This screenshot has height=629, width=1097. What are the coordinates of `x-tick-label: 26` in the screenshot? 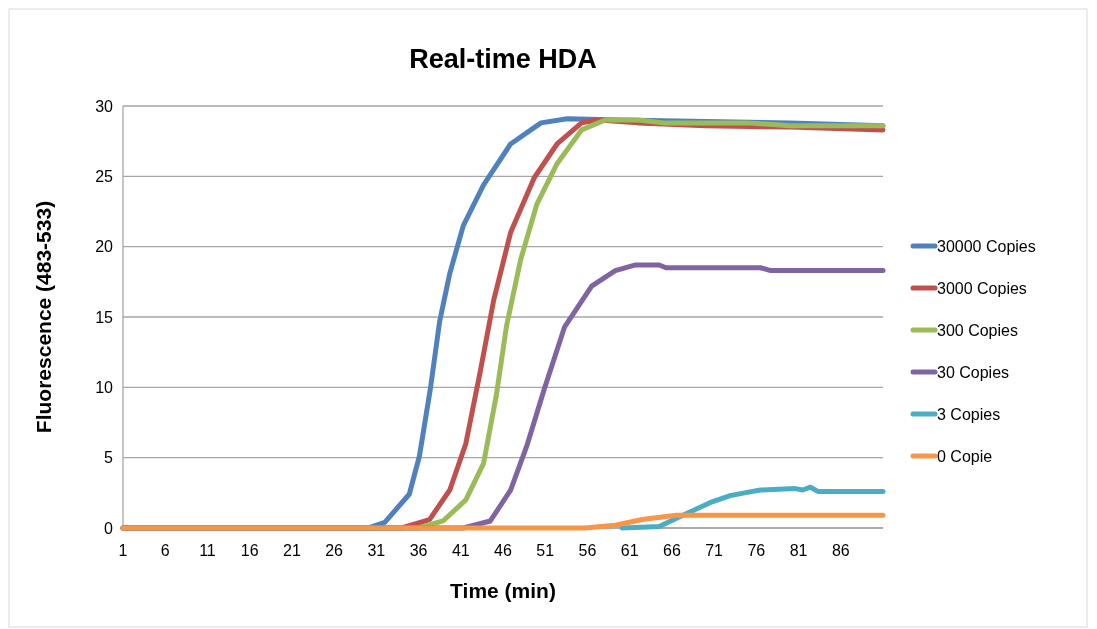 It's located at (334, 550).